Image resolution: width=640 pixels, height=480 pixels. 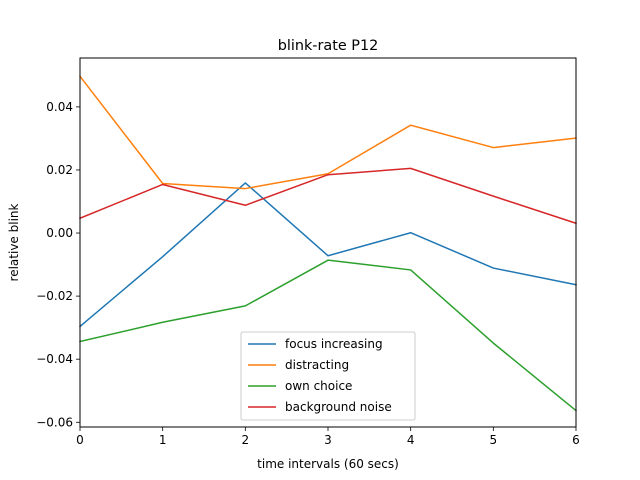 What do you see at coordinates (163, 440) in the screenshot?
I see `x-tick-label: 1` at bounding box center [163, 440].